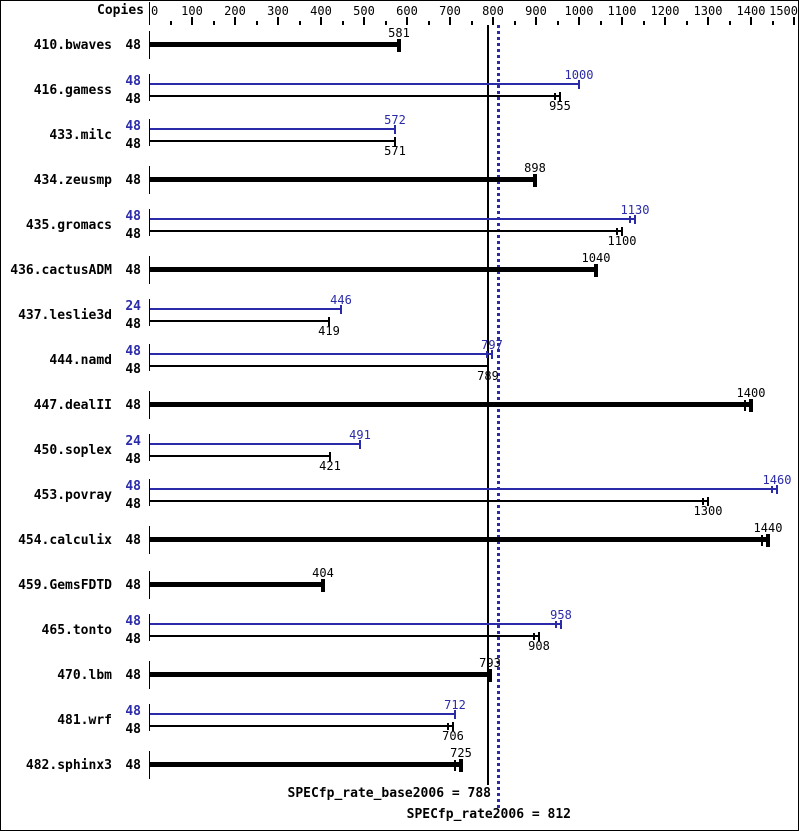 Image resolution: width=799 pixels, height=831 pixels. I want to click on benchmark-label: 481.wrf, so click(84, 720).